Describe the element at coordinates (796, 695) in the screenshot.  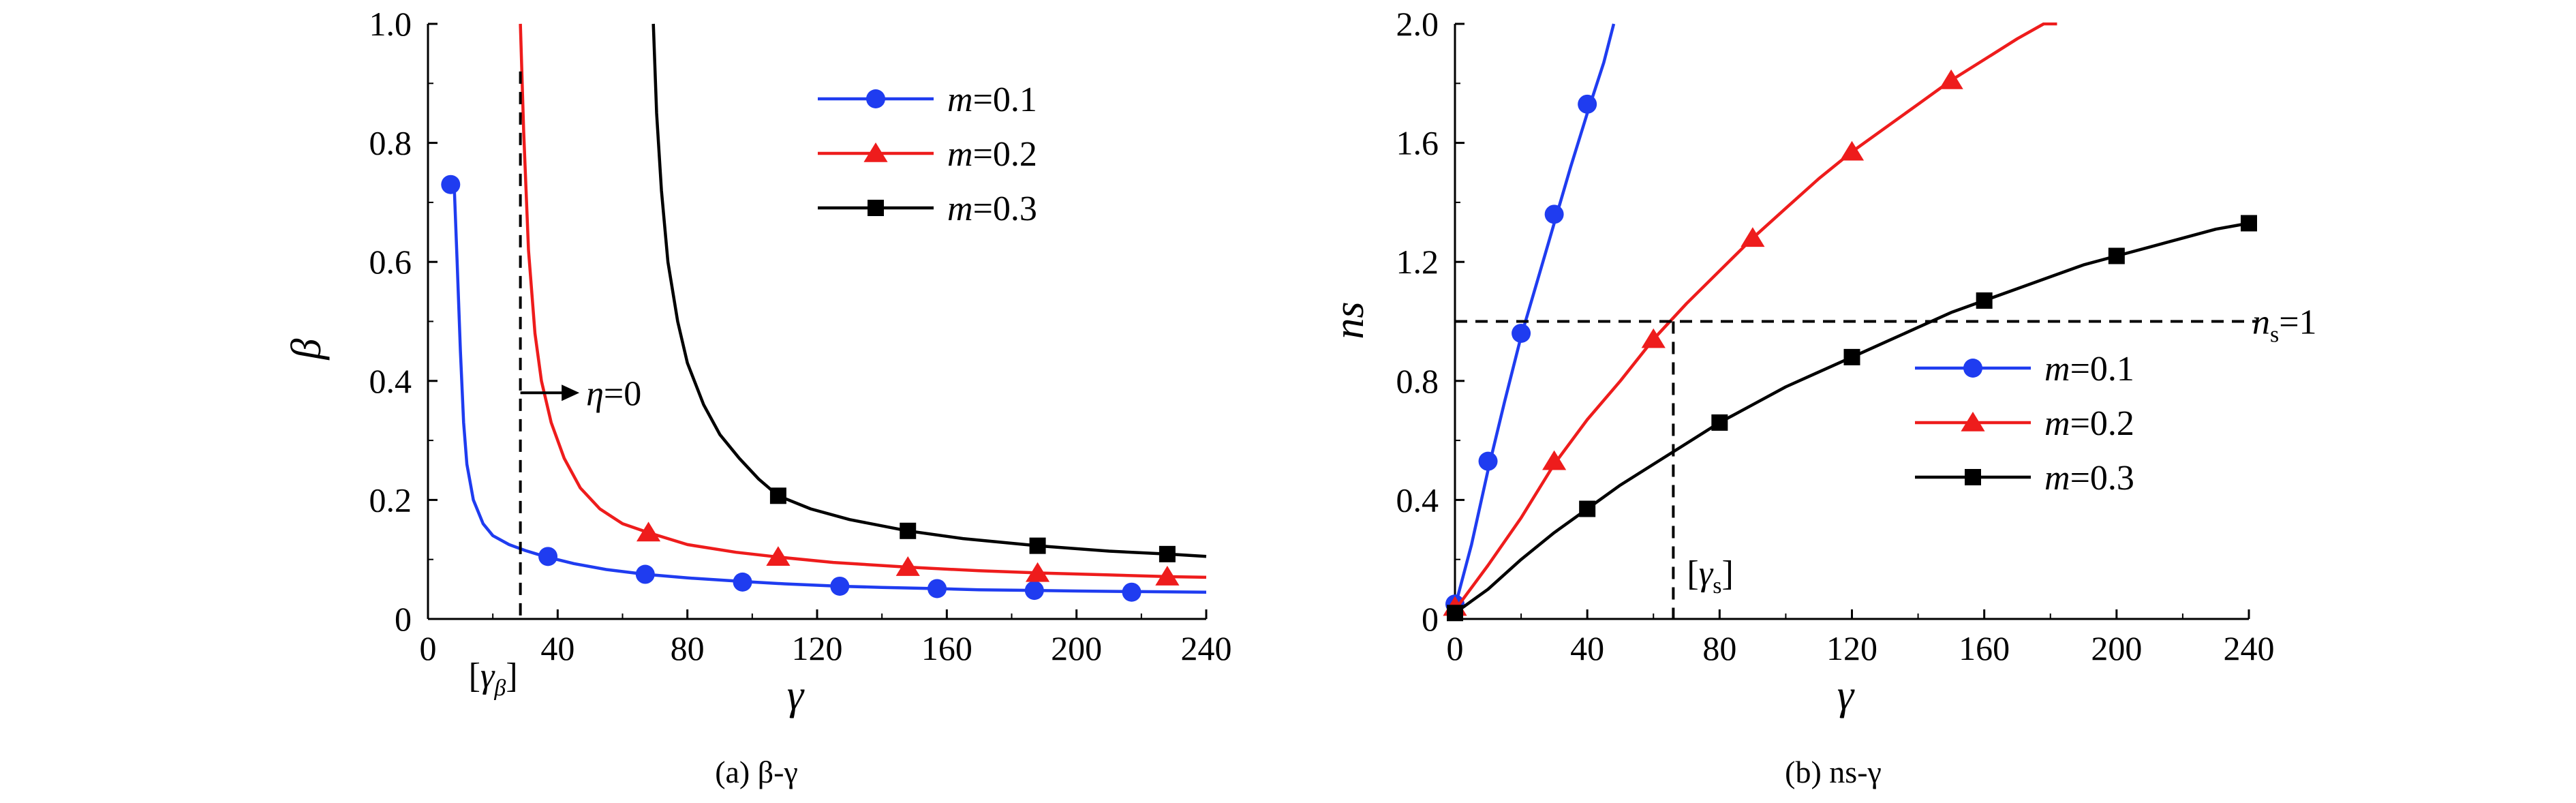
I see `chart-a-x-axis-title: γ` at that location.